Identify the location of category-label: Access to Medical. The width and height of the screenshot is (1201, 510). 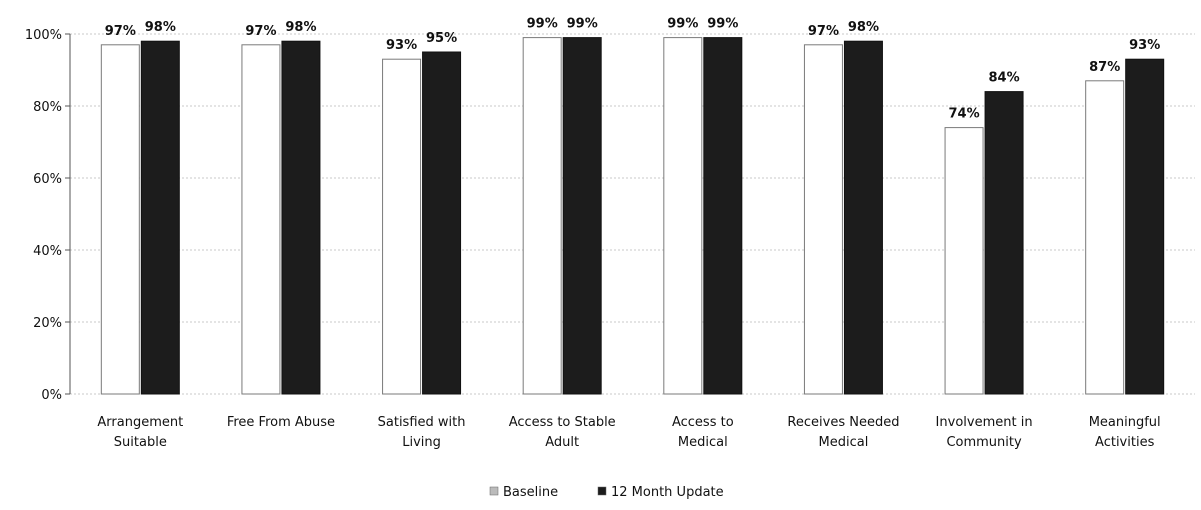
(703, 432).